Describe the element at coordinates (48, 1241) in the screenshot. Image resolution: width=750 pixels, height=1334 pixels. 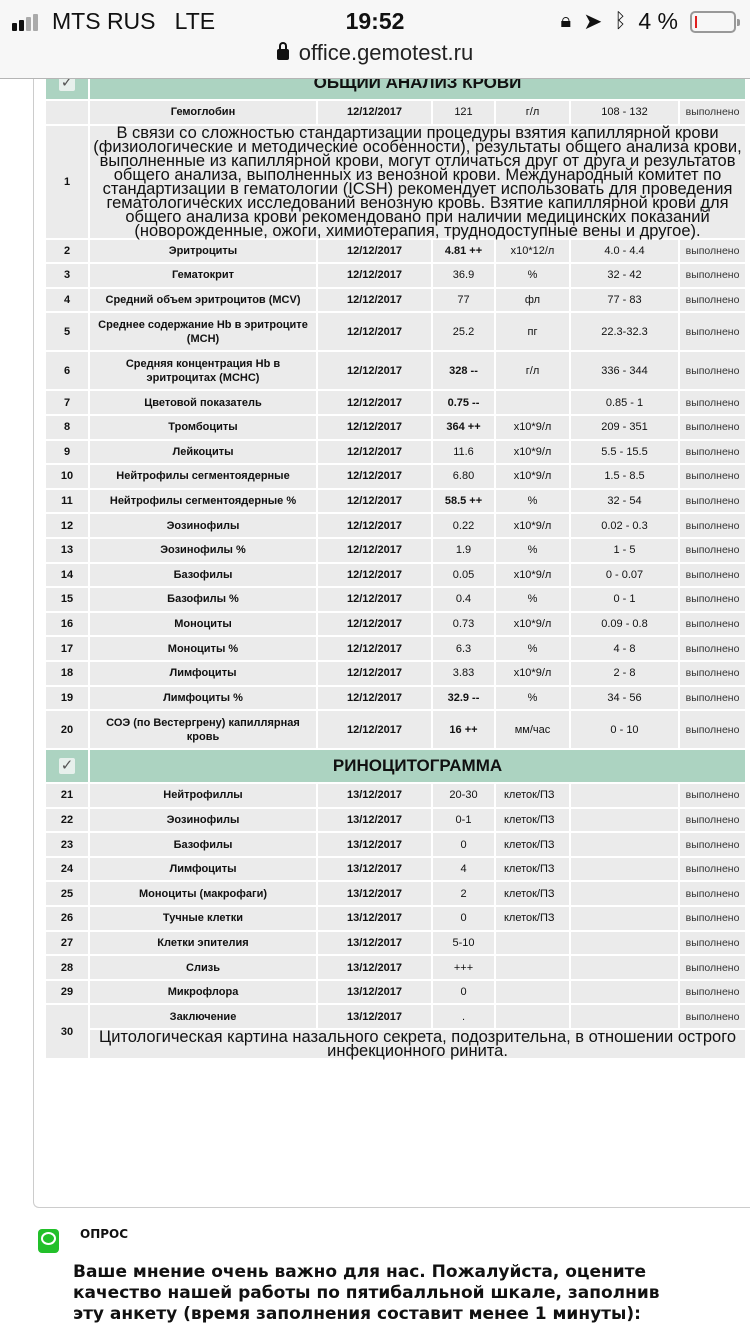
I see `survey-chat-icon` at that location.